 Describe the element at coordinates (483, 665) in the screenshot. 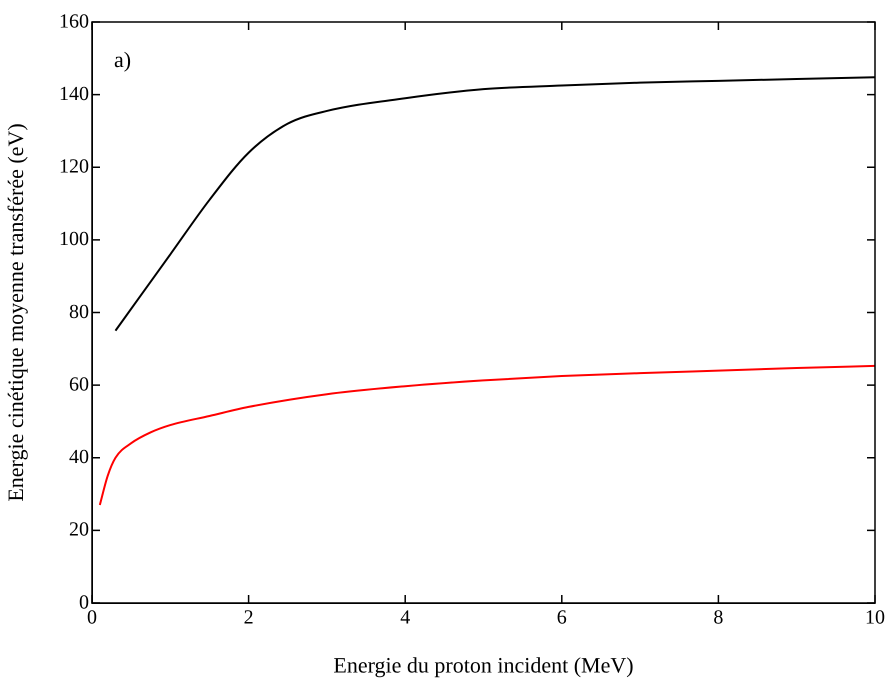

I see `x-axis-title: Energie du proton incident (MeV)` at that location.